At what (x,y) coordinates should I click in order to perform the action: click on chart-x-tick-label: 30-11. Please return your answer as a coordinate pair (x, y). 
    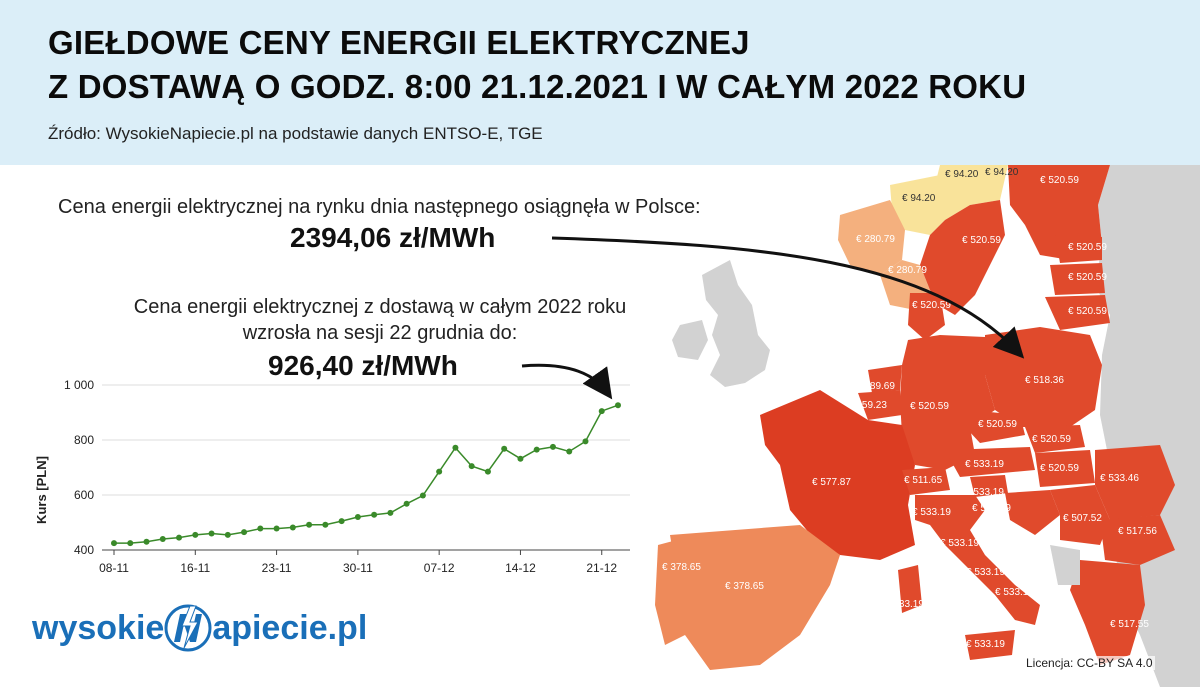
    Looking at the image, I should click on (358, 568).